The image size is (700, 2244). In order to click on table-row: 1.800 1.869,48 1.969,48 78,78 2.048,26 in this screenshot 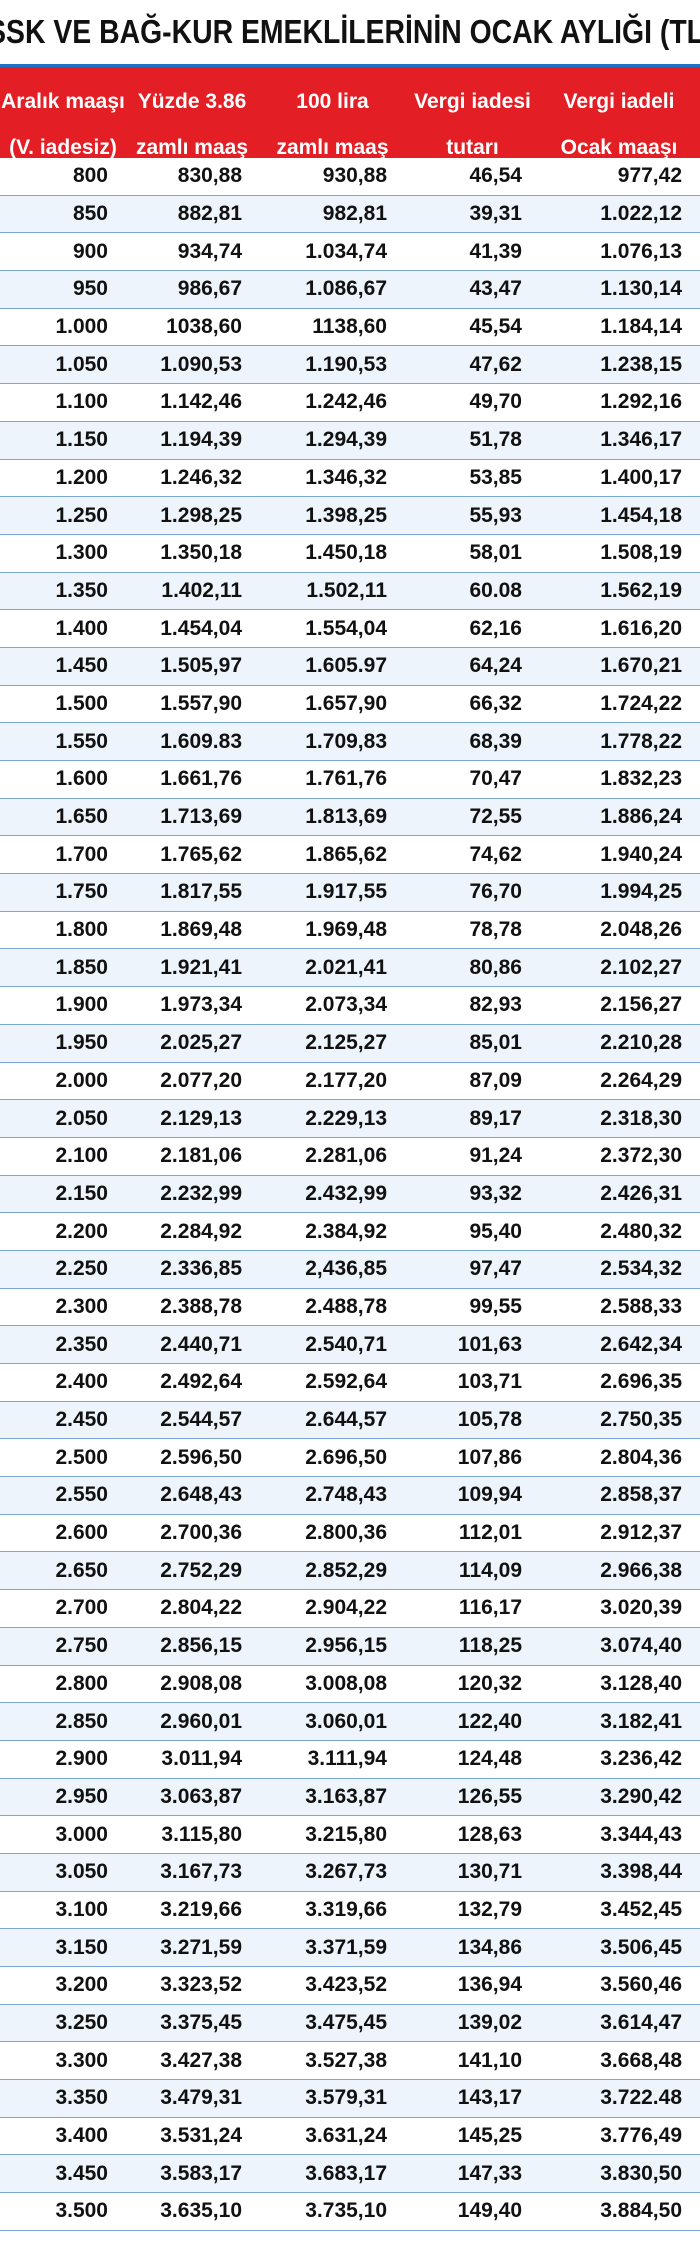, I will do `click(350, 930)`.